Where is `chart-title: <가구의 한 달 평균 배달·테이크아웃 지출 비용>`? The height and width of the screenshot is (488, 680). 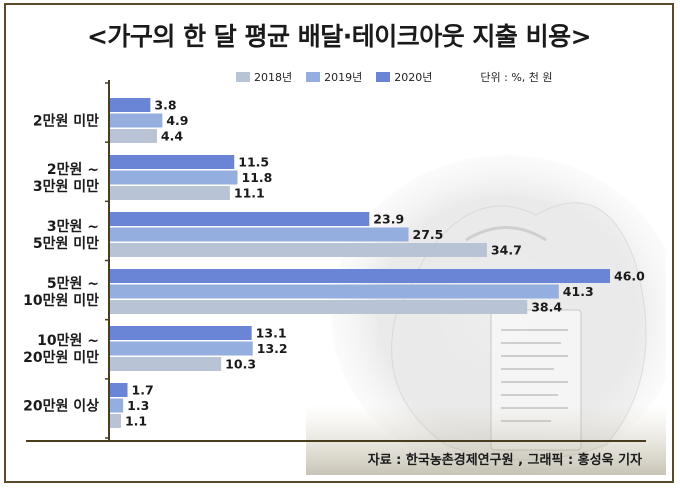
chart-title: <가구의 한 달 평균 배달·테이크아웃 지출 비용> is located at coordinates (339, 36).